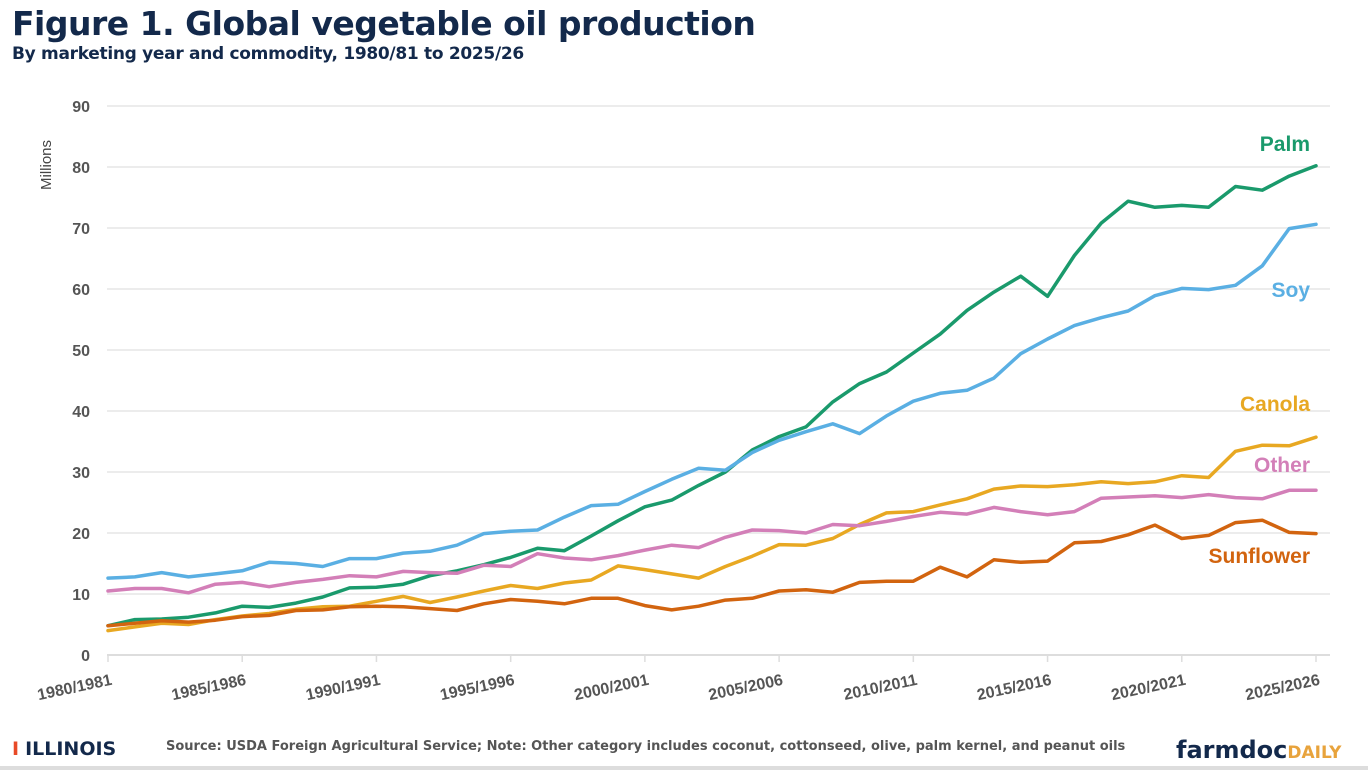  I want to click on y-tick-label: 0, so click(85, 656).